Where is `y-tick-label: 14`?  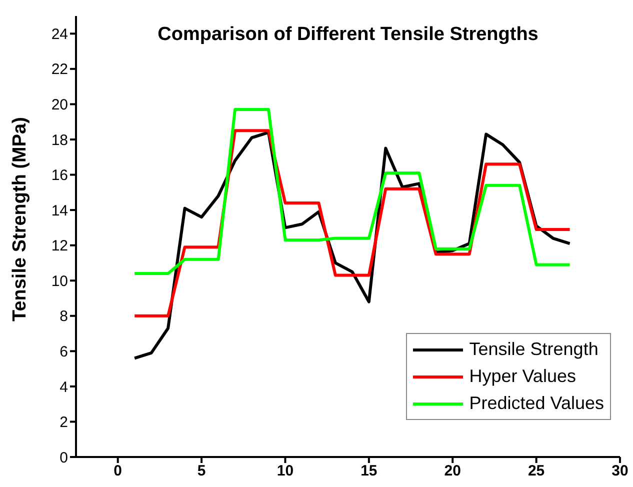 y-tick-label: 14 is located at coordinates (59, 211).